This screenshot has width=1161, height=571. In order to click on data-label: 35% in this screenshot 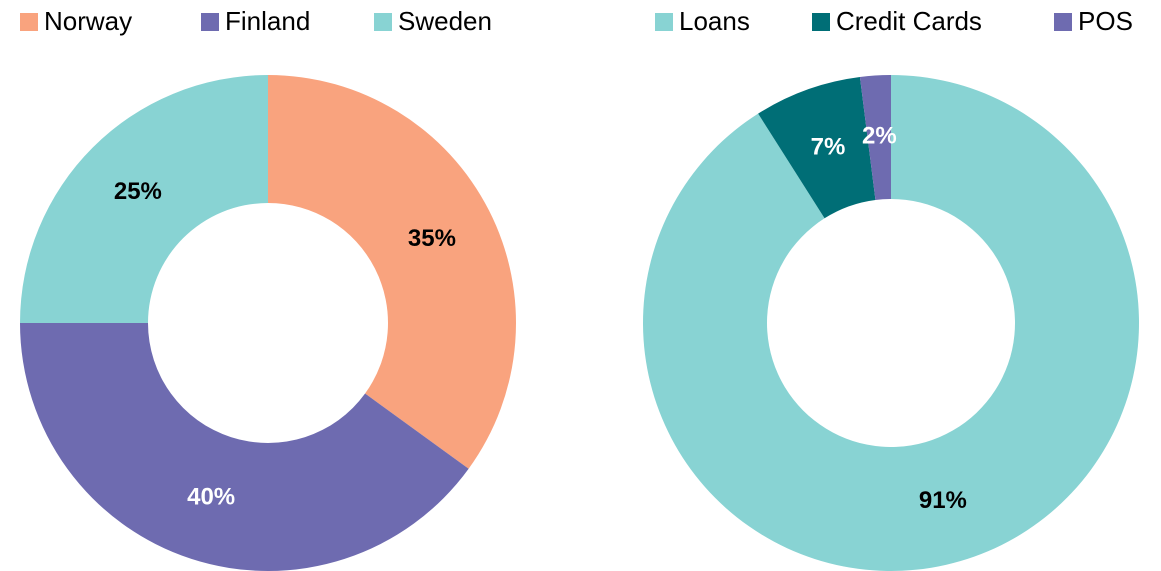, I will do `click(432, 238)`.